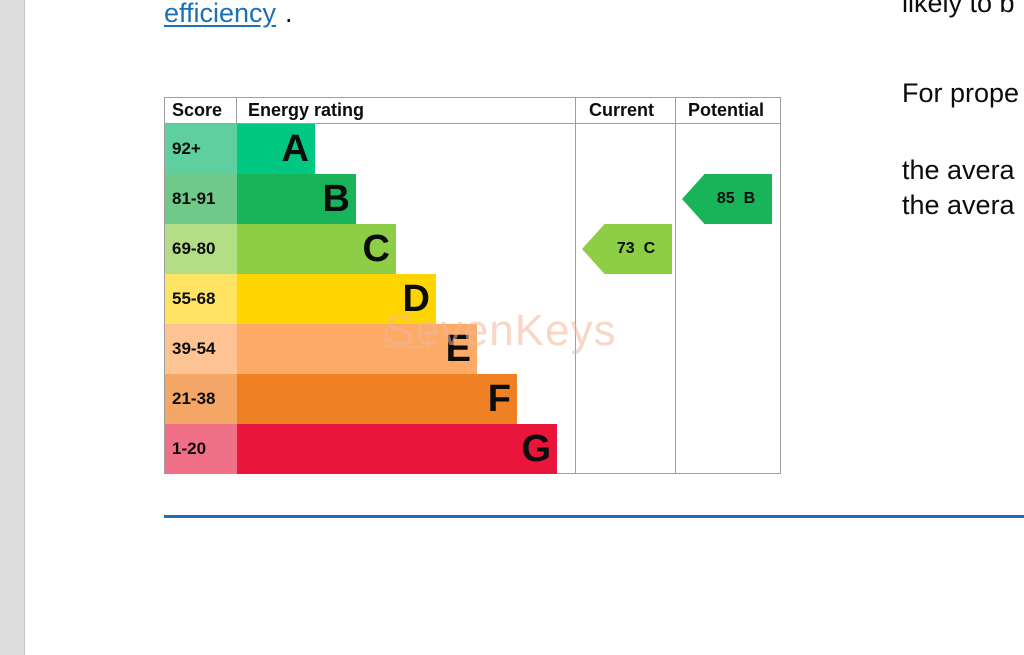 The width and height of the screenshot is (1024, 655). What do you see at coordinates (636, 248) in the screenshot?
I see `current-rating-label: 73 C` at bounding box center [636, 248].